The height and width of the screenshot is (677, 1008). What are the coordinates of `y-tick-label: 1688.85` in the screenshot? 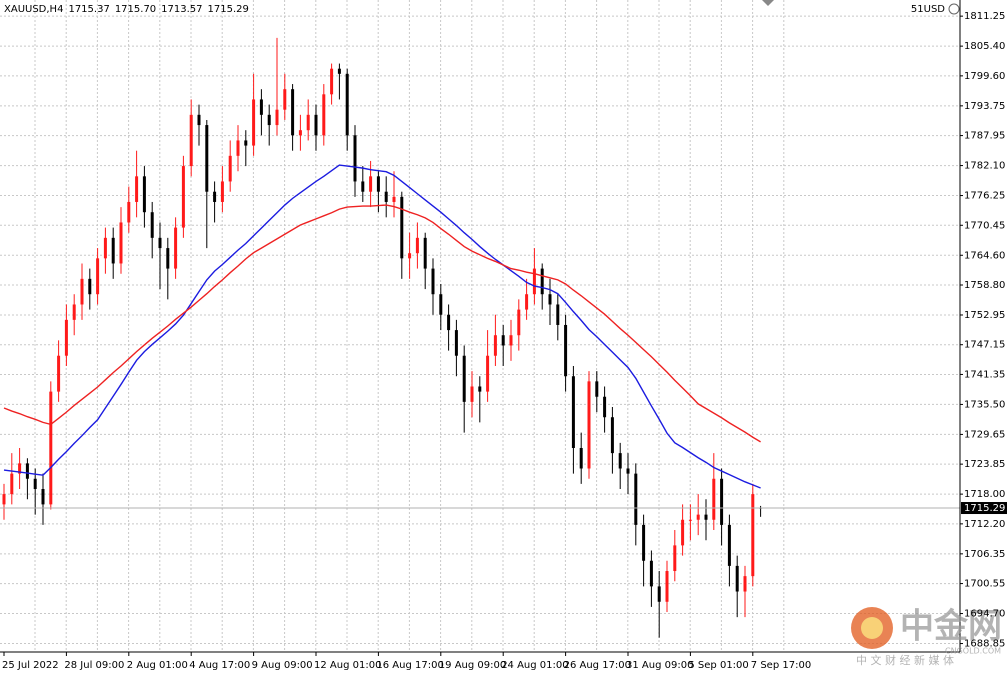 It's located at (984, 644).